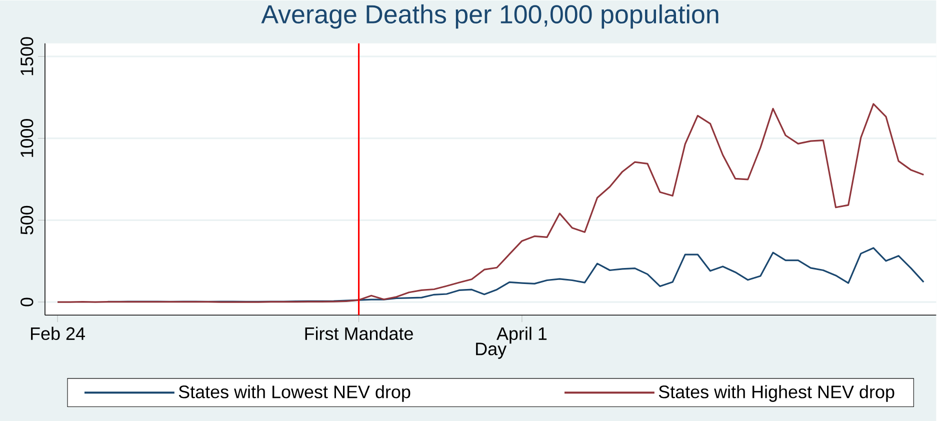 Image resolution: width=937 pixels, height=421 pixels. What do you see at coordinates (58, 333) in the screenshot?
I see `x-tick-label: Feb 24` at bounding box center [58, 333].